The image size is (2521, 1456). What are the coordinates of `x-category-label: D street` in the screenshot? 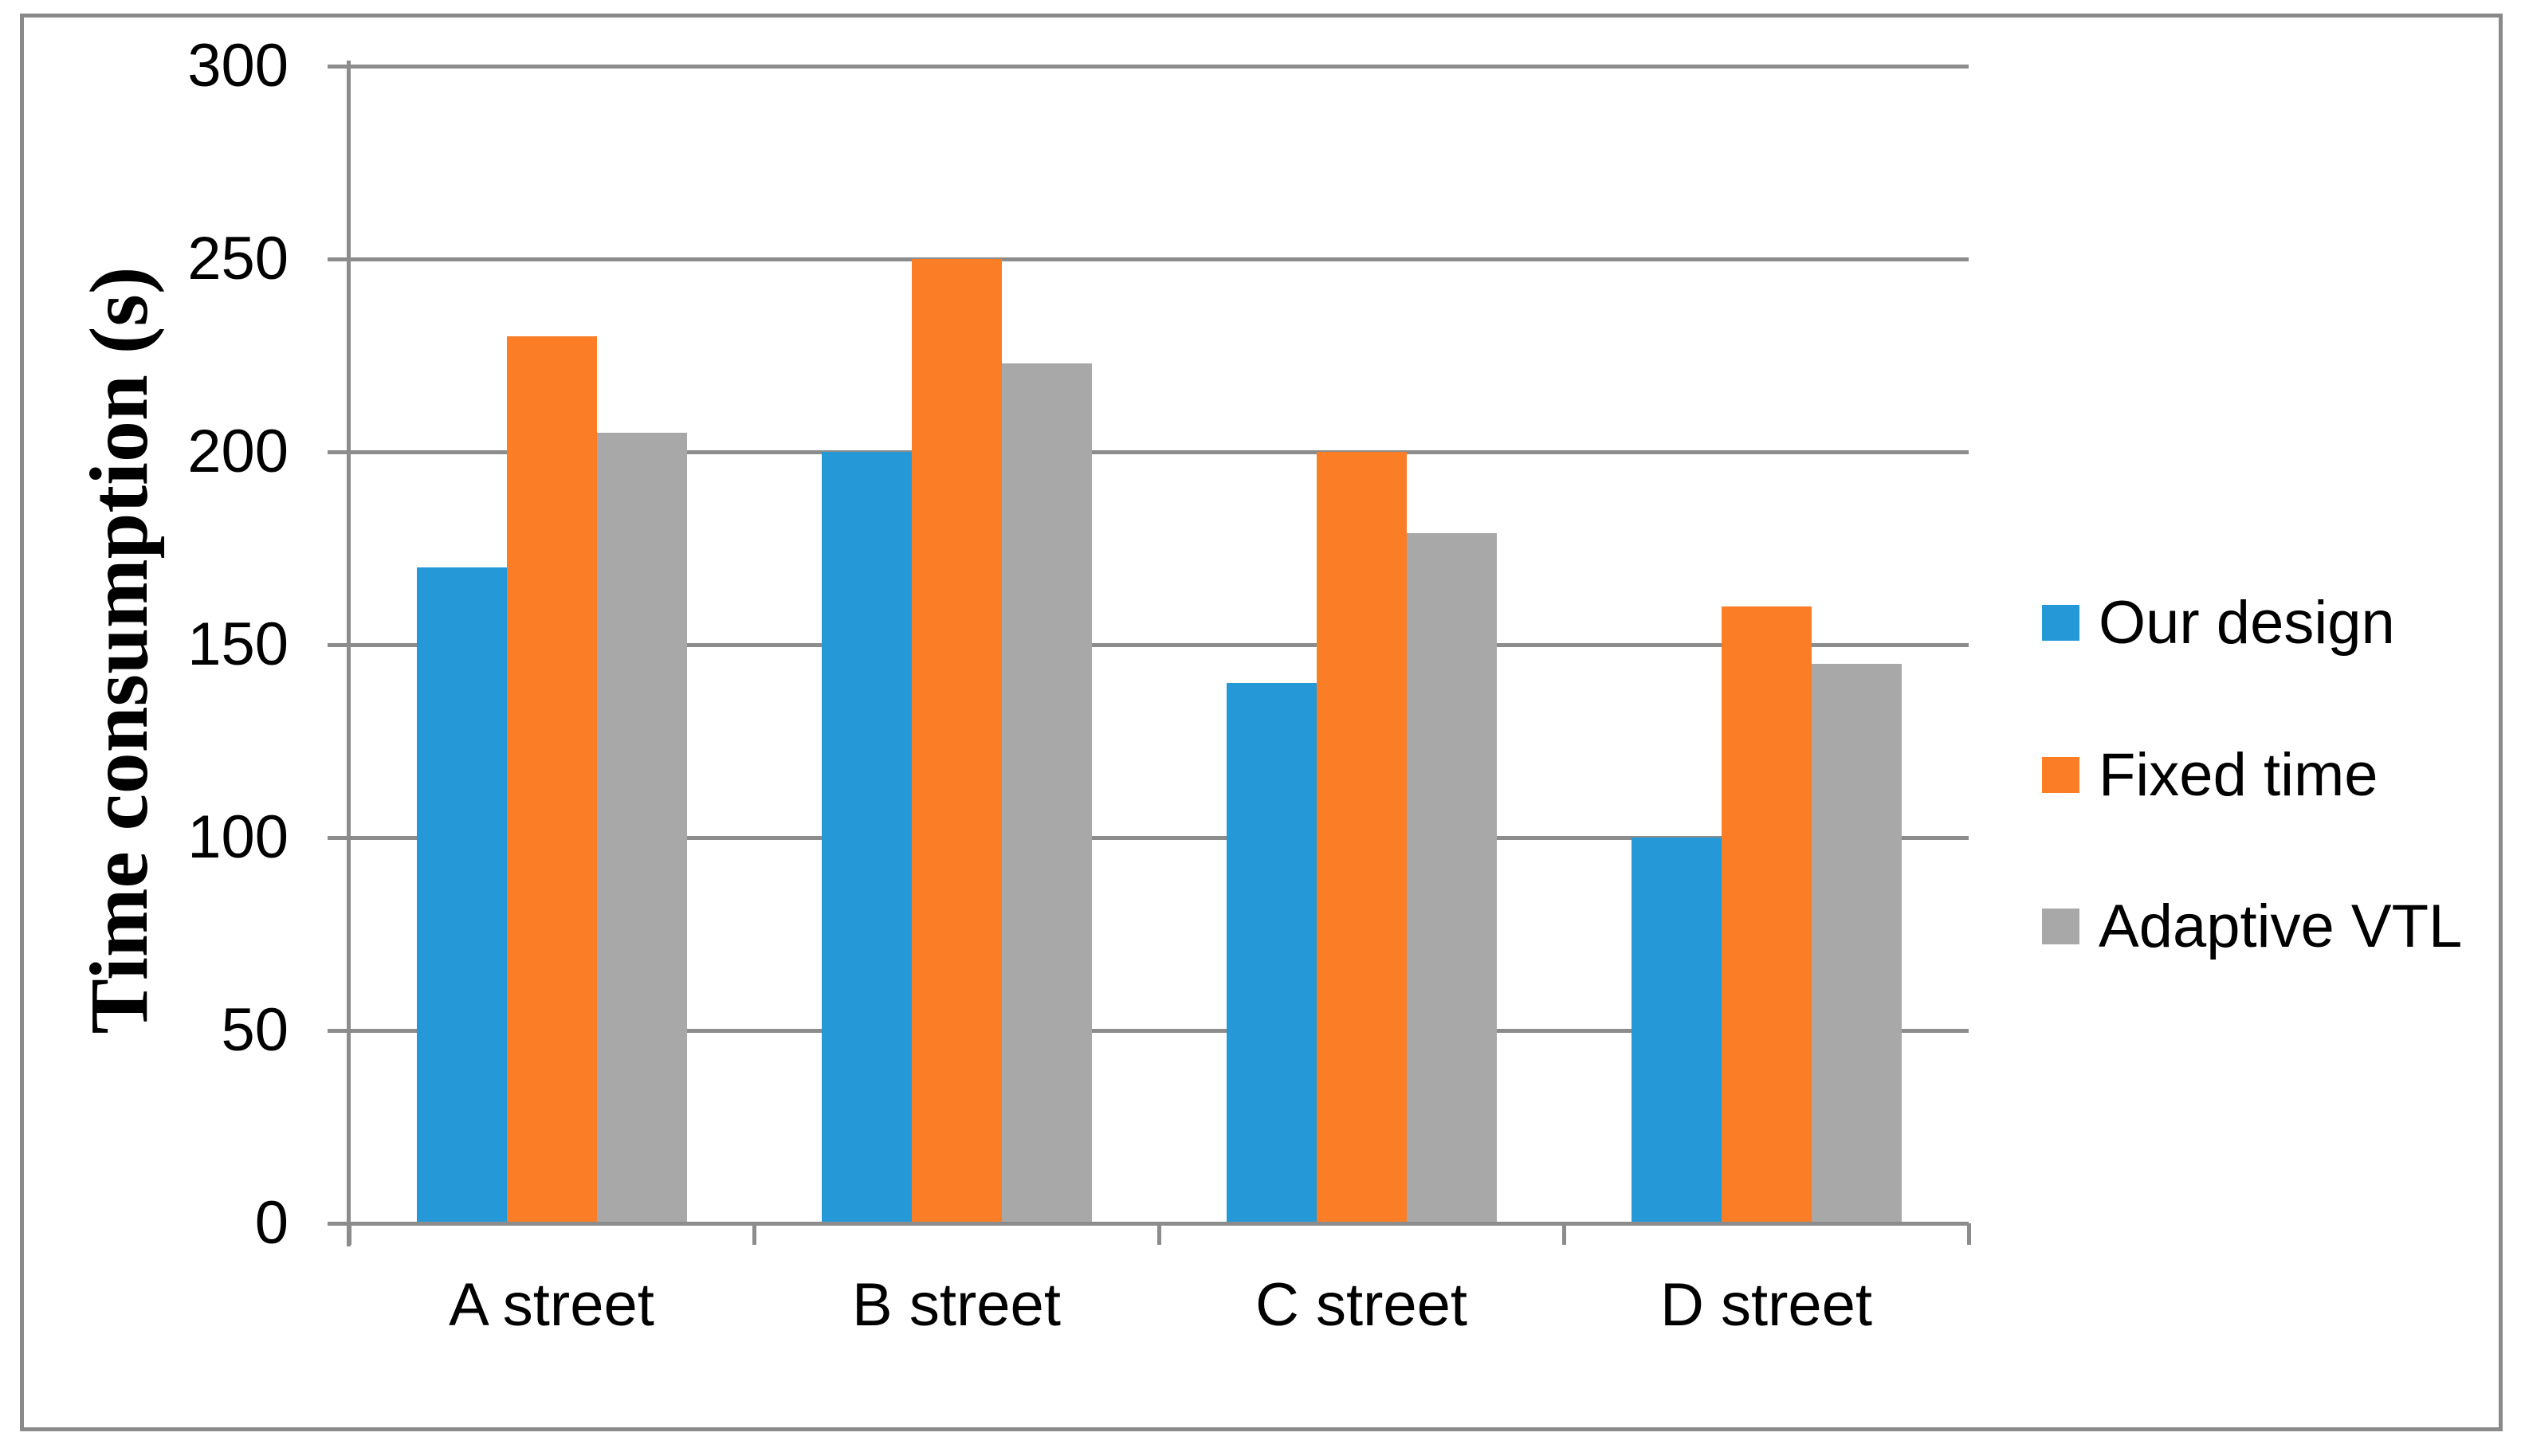 It's located at (1766, 1305).